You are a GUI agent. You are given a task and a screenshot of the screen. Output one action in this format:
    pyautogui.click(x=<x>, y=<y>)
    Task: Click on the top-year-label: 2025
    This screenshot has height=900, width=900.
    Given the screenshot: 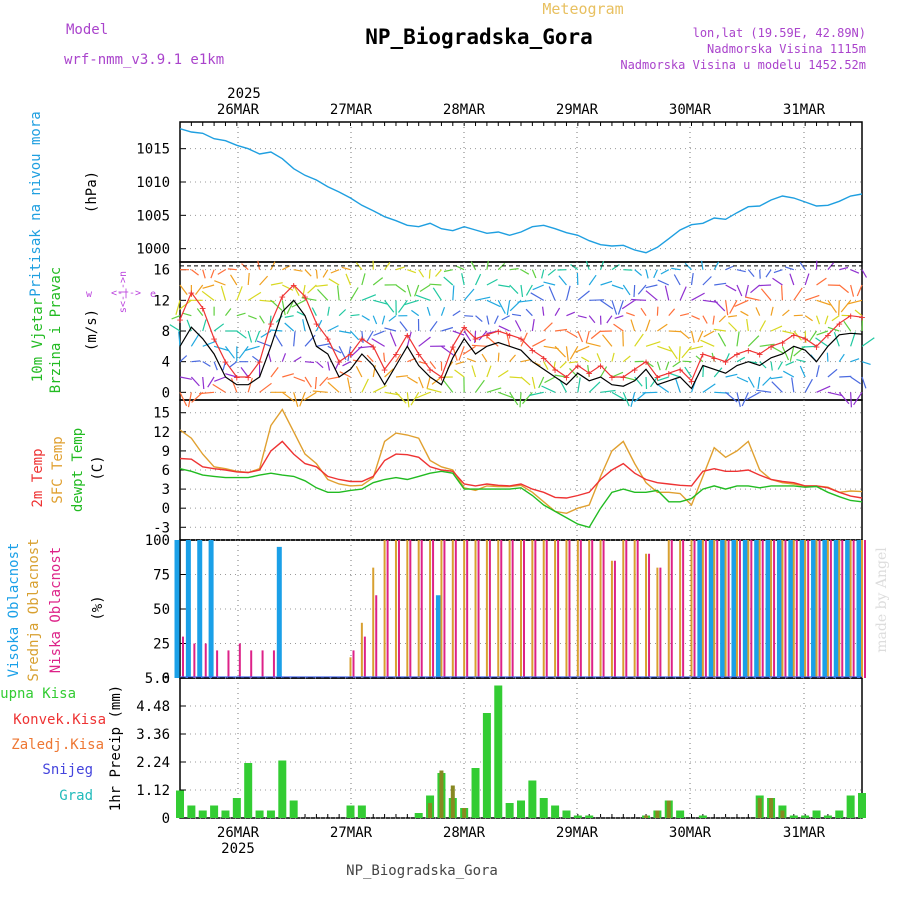 What is the action you would take?
    pyautogui.click(x=244, y=94)
    